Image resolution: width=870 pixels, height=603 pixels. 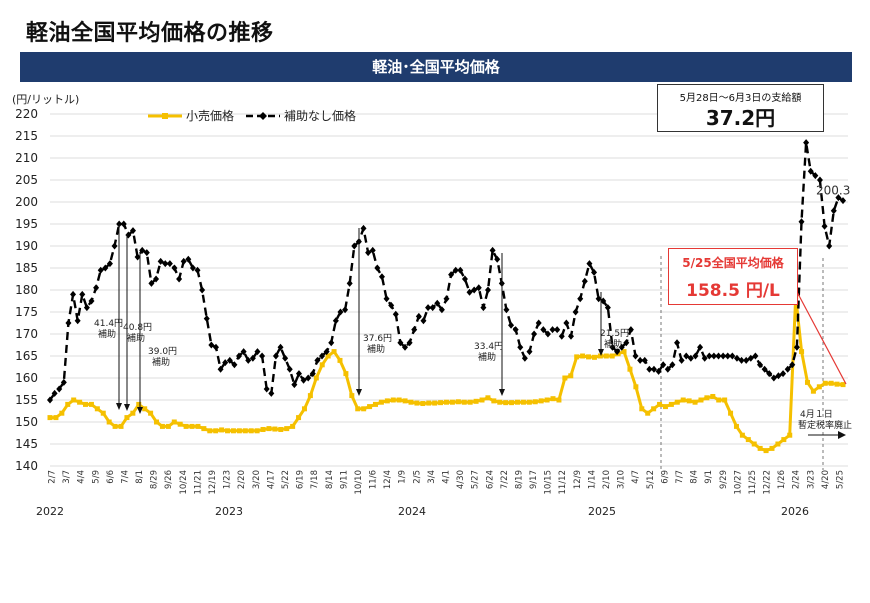 I want to click on x-tick-label: 4/1, so click(x=447, y=477).